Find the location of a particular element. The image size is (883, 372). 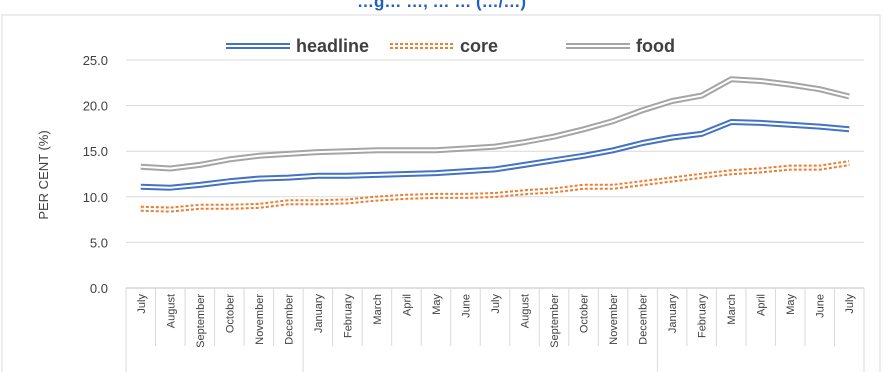

y-axis-tick-labels: 0.0 5.0 10.0 15.0 20.0 25.0 is located at coordinates (95, 174).